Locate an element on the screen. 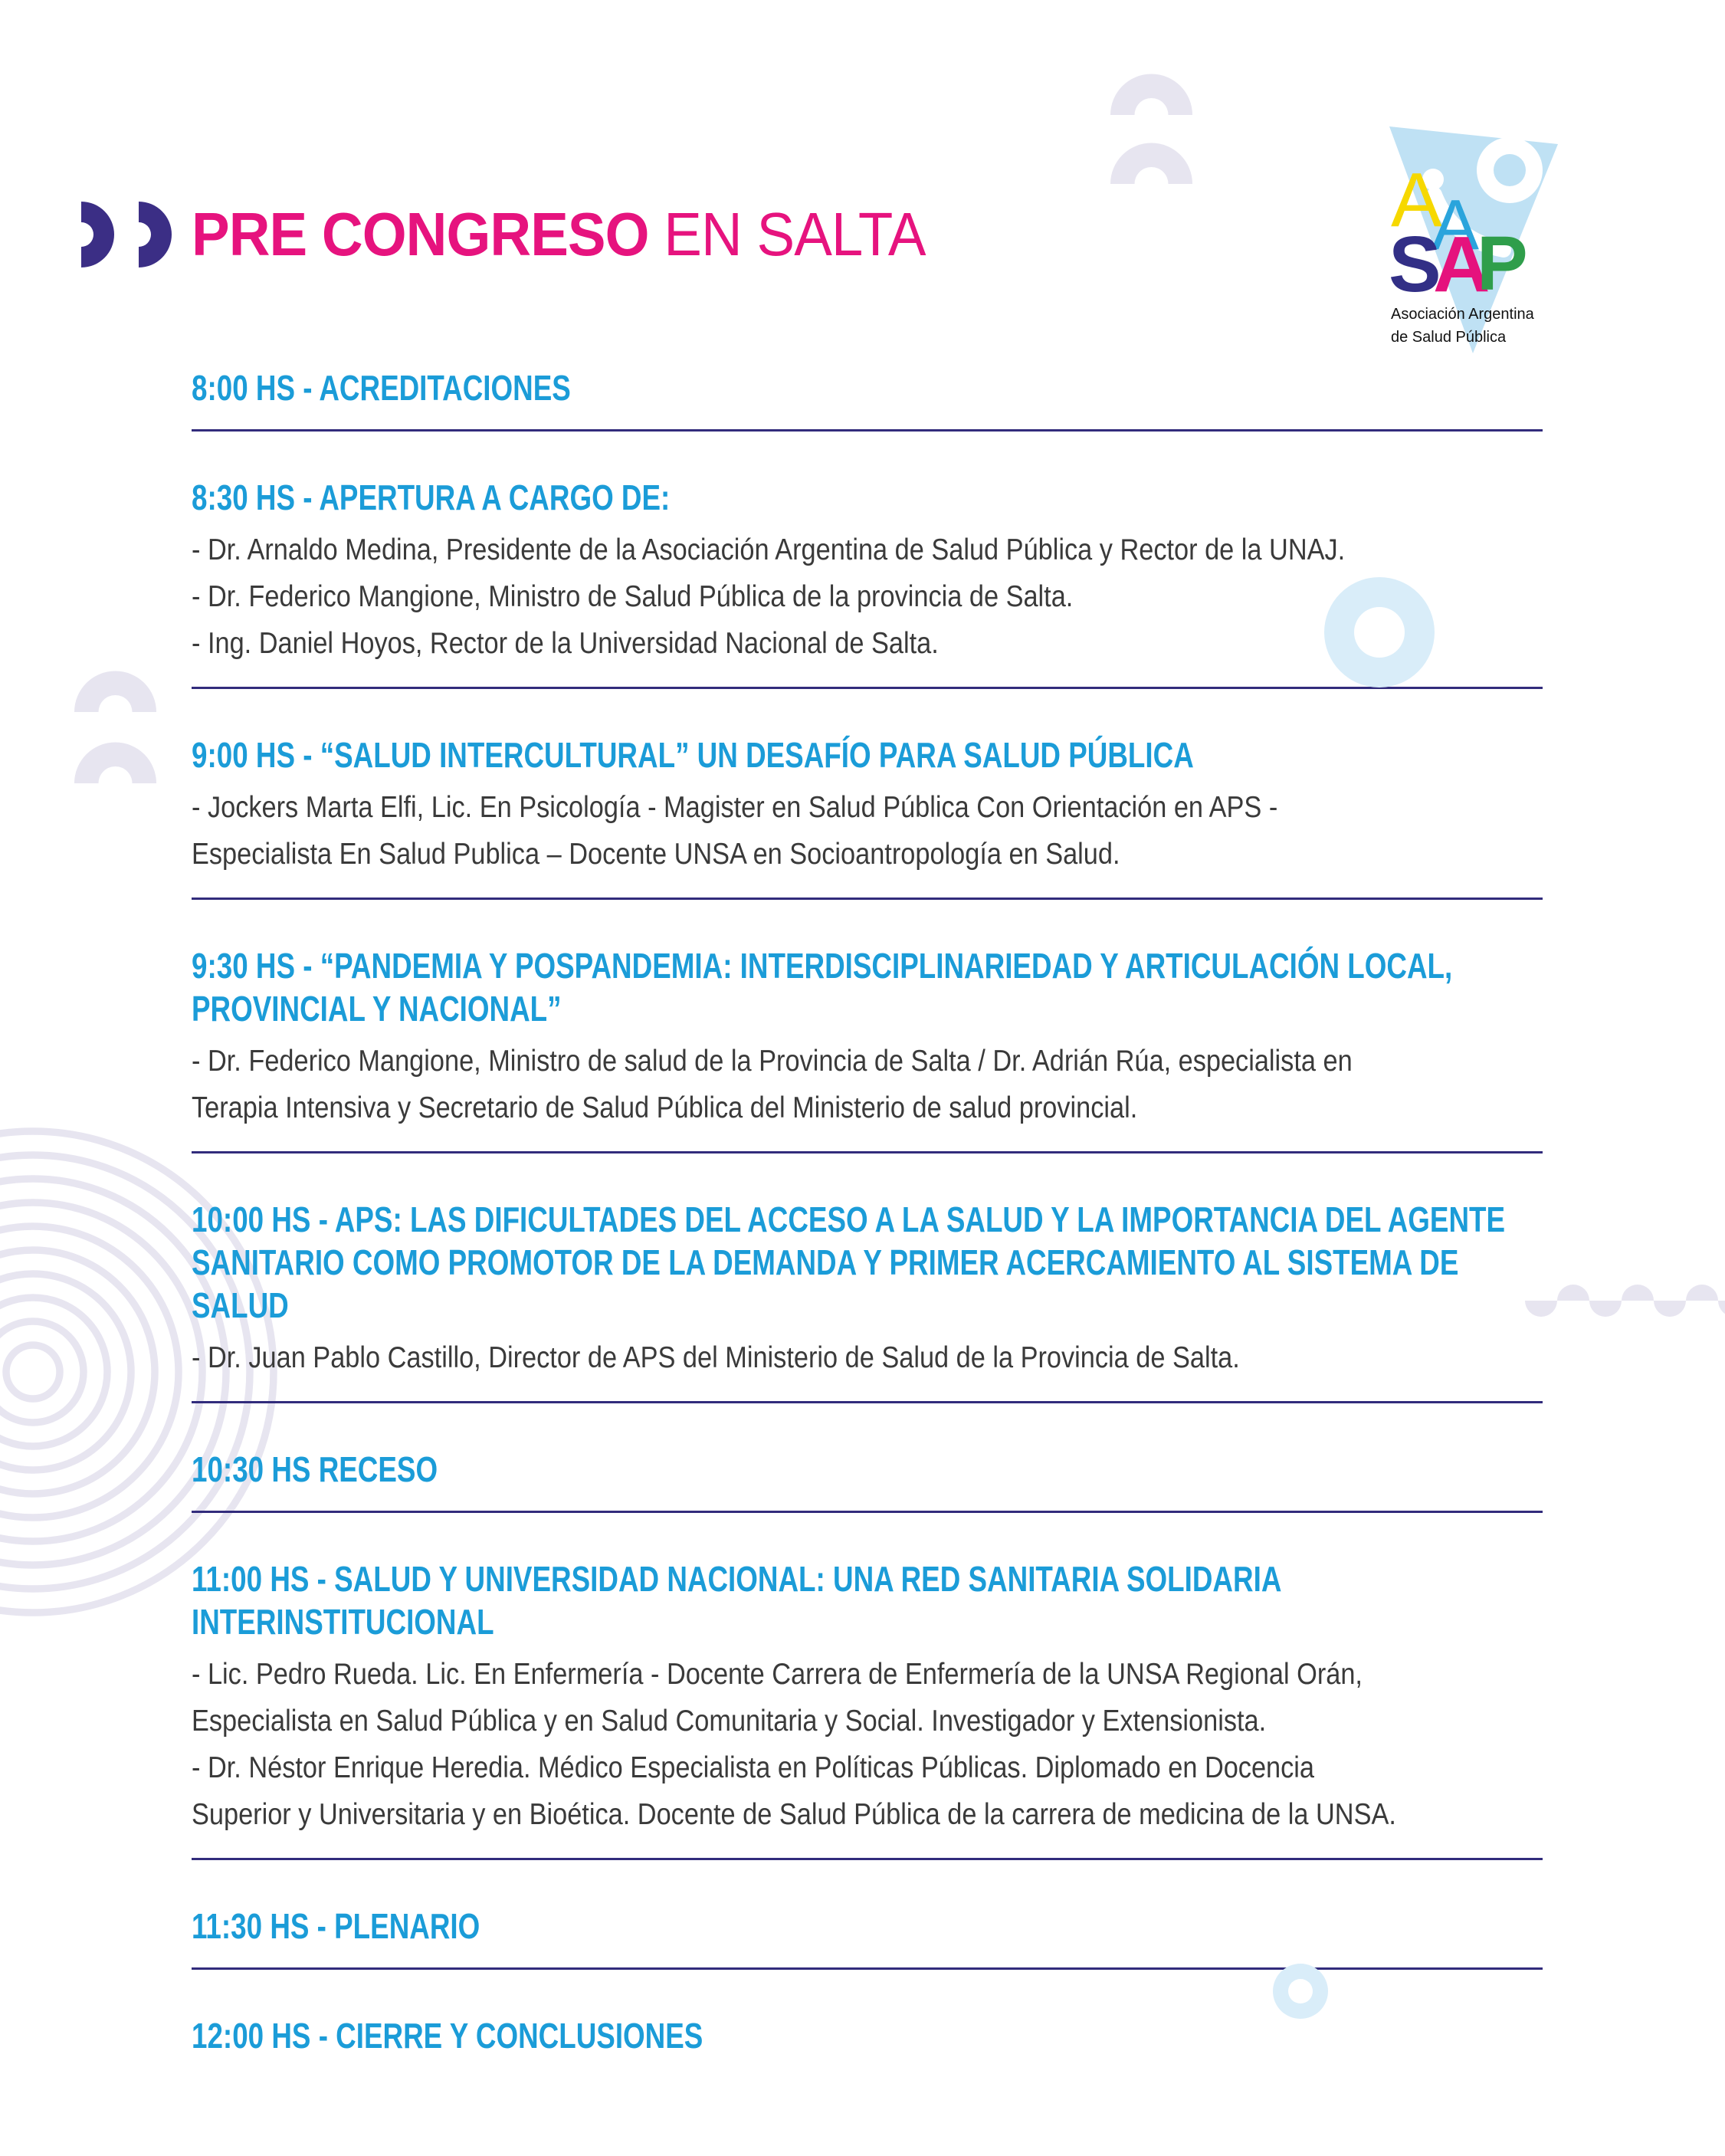 Image resolution: width=1725 pixels, height=2156 pixels. double-arch-left-decoration is located at coordinates (115, 729).